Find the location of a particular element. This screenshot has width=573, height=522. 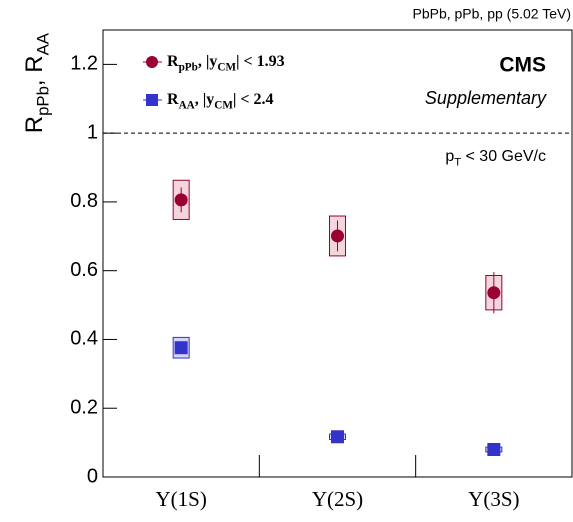

legend-label: RpPb, |yCM| < 1.93 is located at coordinates (226, 63).